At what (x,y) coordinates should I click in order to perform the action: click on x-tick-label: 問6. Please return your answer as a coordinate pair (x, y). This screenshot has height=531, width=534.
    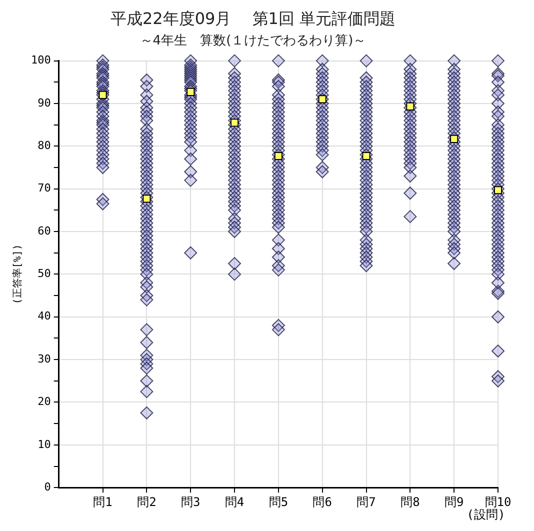
    Looking at the image, I should click on (322, 501).